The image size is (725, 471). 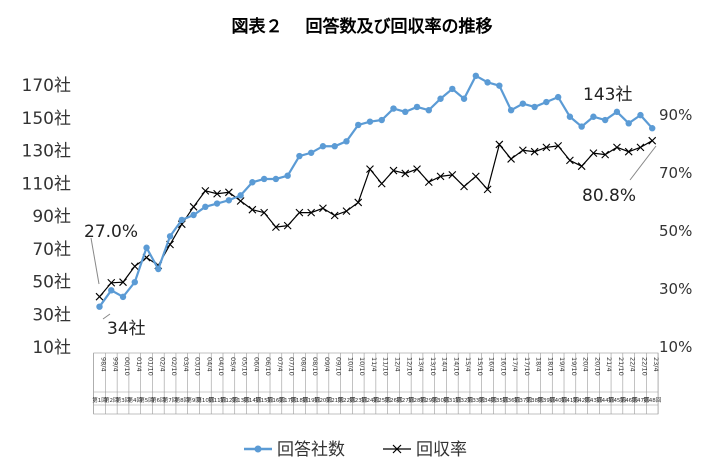 I want to click on right-axis-ticks: 90% 70% 50% 30% 10%, so click(x=675, y=231).